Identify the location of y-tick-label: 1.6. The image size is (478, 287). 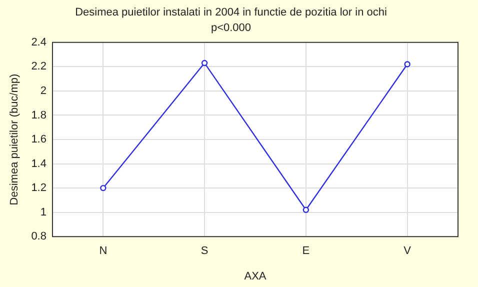
(38, 140).